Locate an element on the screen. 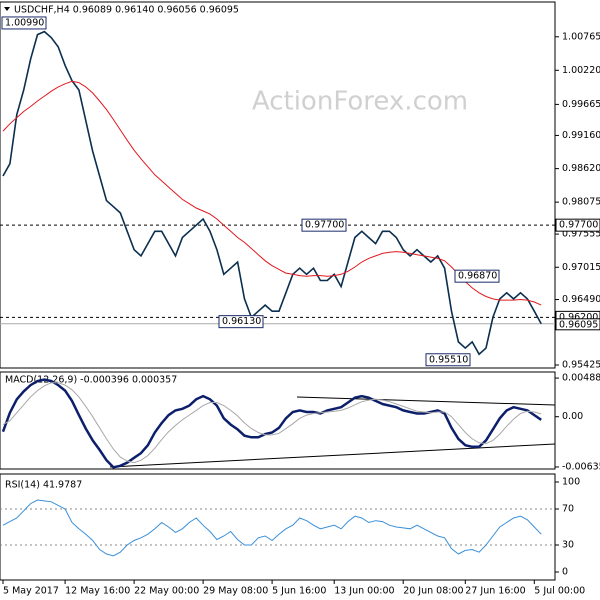  x-tick-label: 22 May 00:00 is located at coordinates (166, 591).